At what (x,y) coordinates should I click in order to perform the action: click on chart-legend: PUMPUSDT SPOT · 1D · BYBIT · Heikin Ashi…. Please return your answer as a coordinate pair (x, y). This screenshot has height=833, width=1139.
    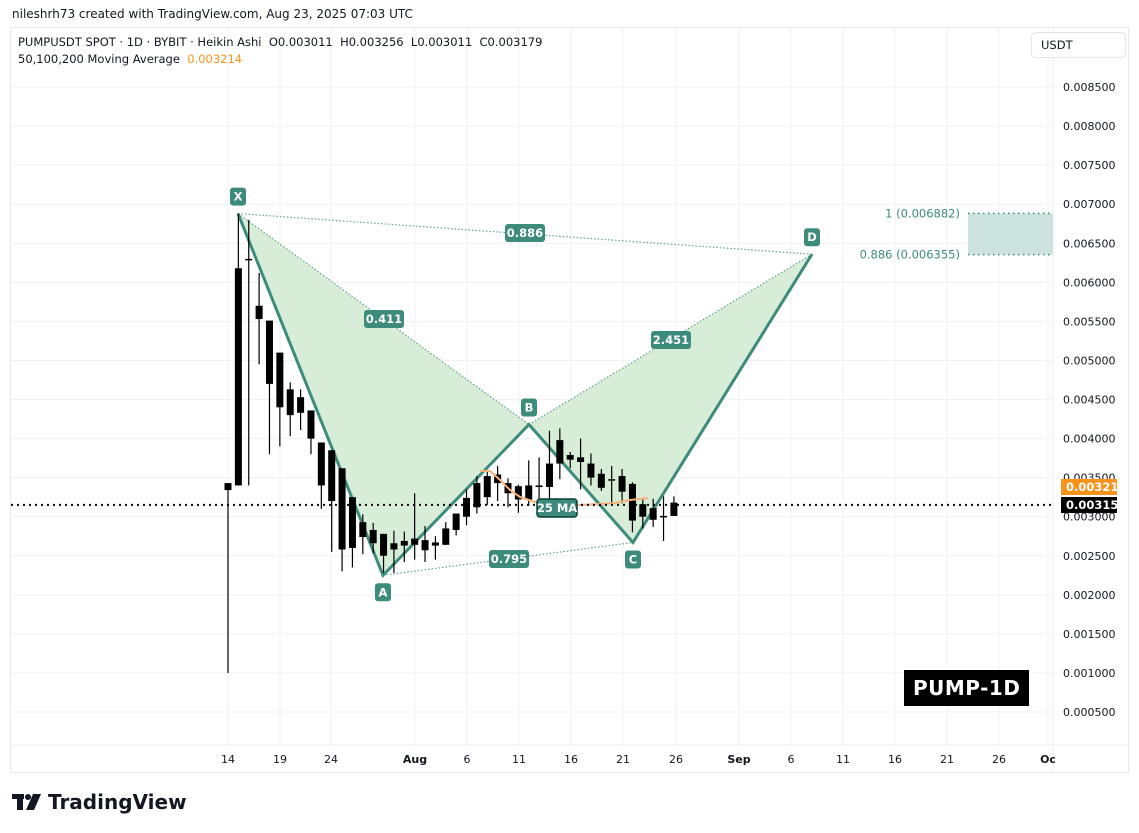
    Looking at the image, I should click on (280, 51).